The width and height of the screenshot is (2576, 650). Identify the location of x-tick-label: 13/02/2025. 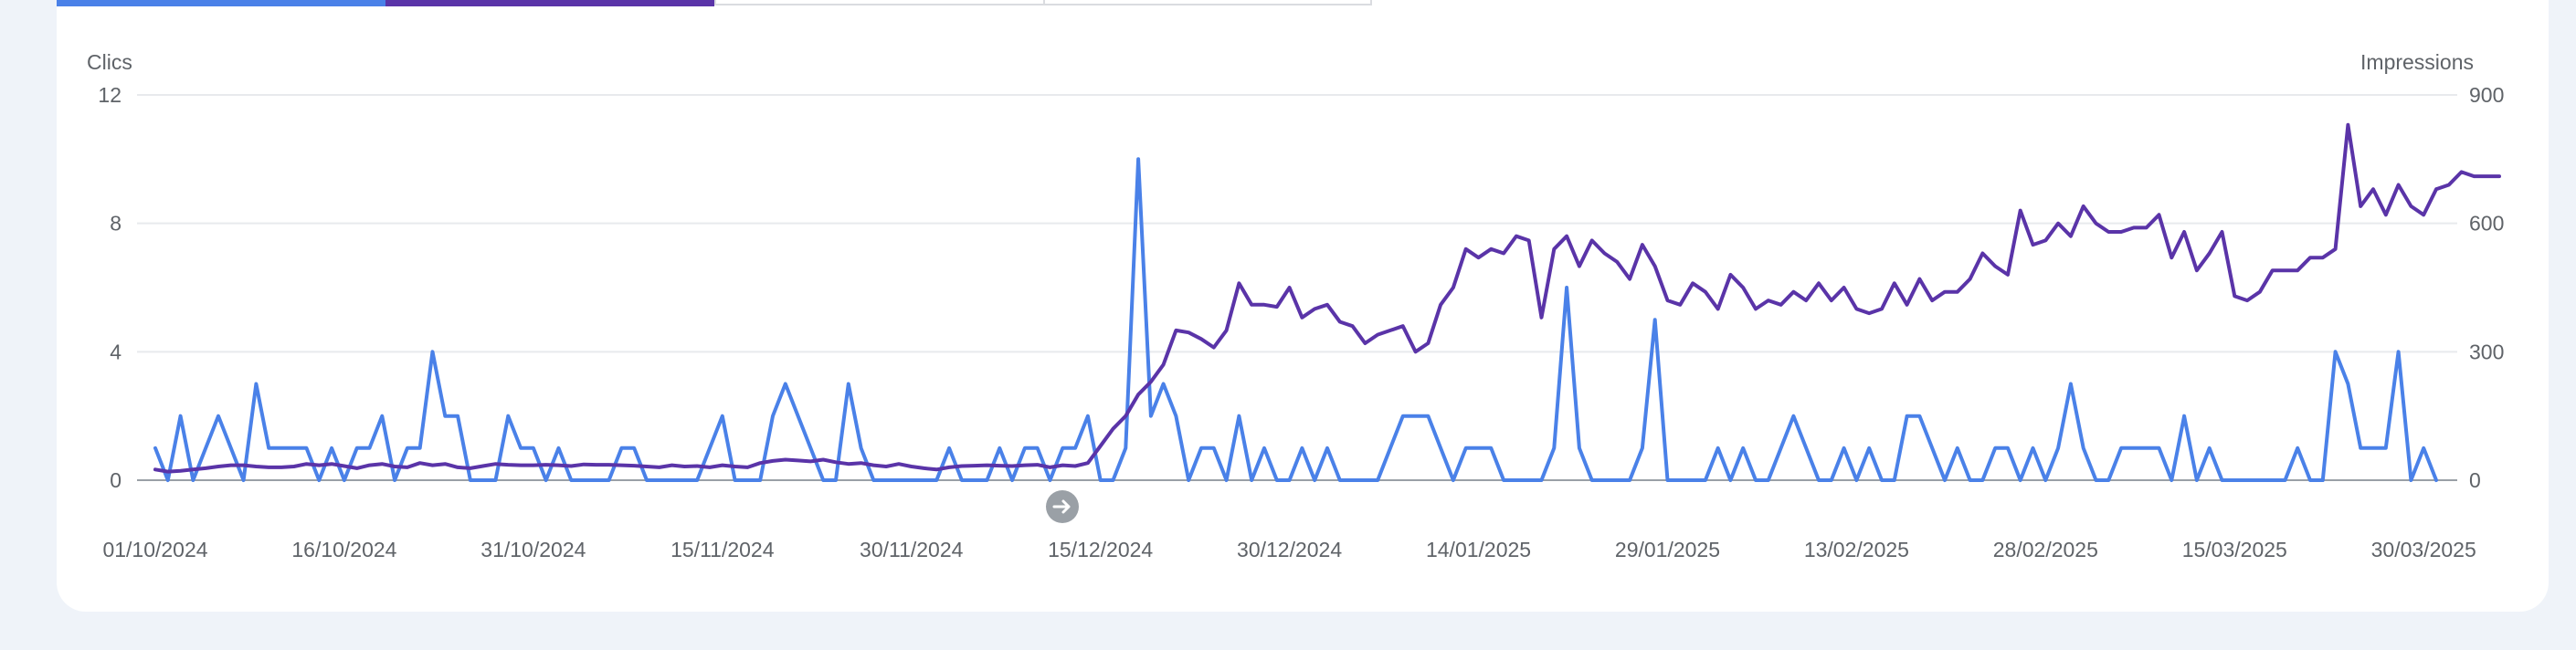
(1856, 549).